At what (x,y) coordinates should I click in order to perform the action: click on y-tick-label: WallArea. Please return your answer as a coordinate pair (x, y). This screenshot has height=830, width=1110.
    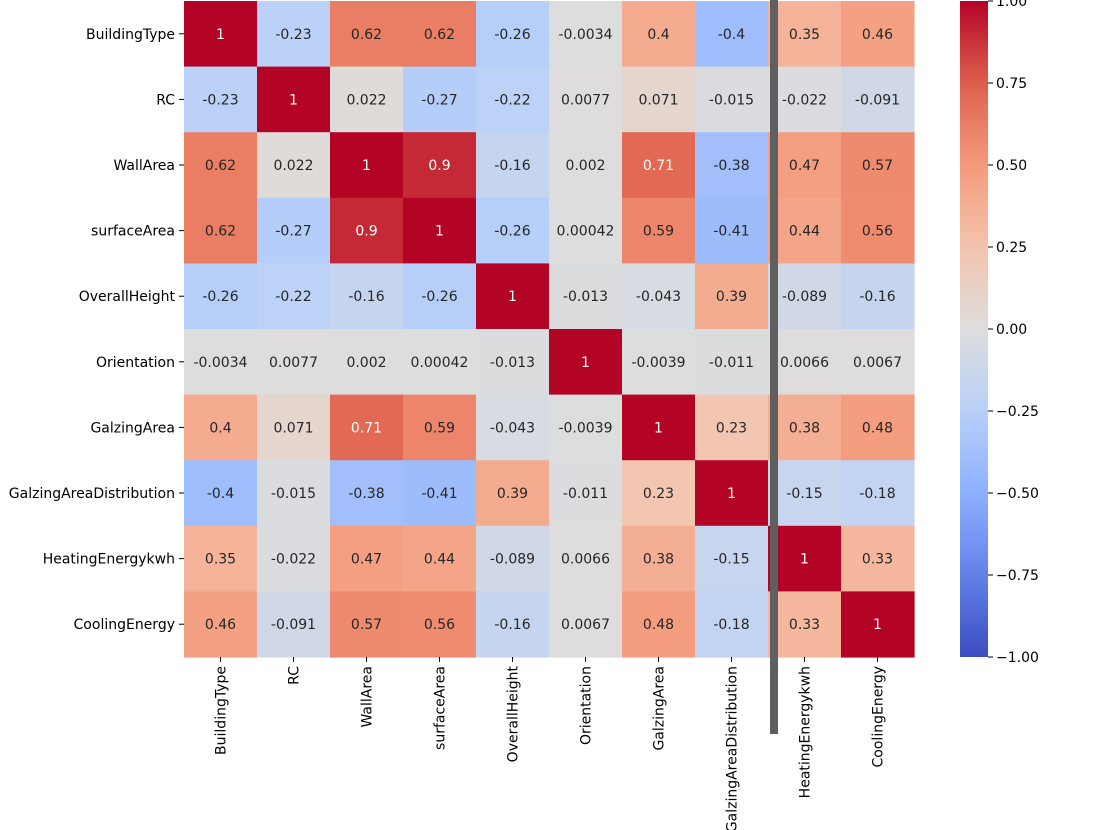
    Looking at the image, I should click on (144, 166).